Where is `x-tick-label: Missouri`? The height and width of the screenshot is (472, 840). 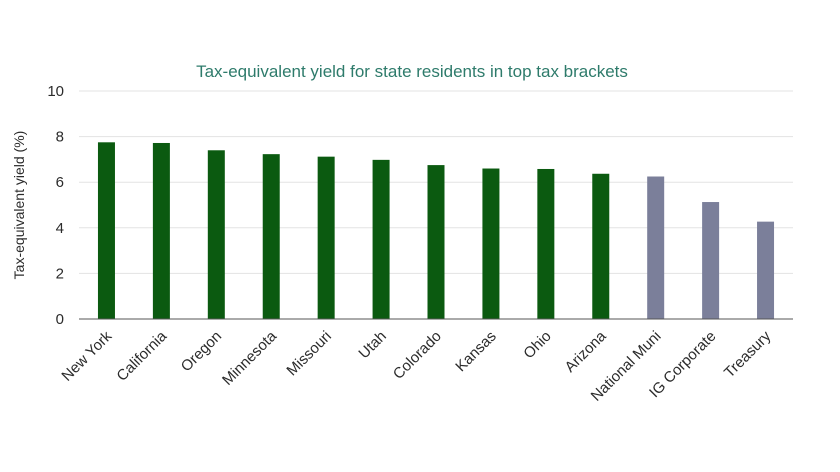
x-tick-label: Missouri is located at coordinates (309, 354).